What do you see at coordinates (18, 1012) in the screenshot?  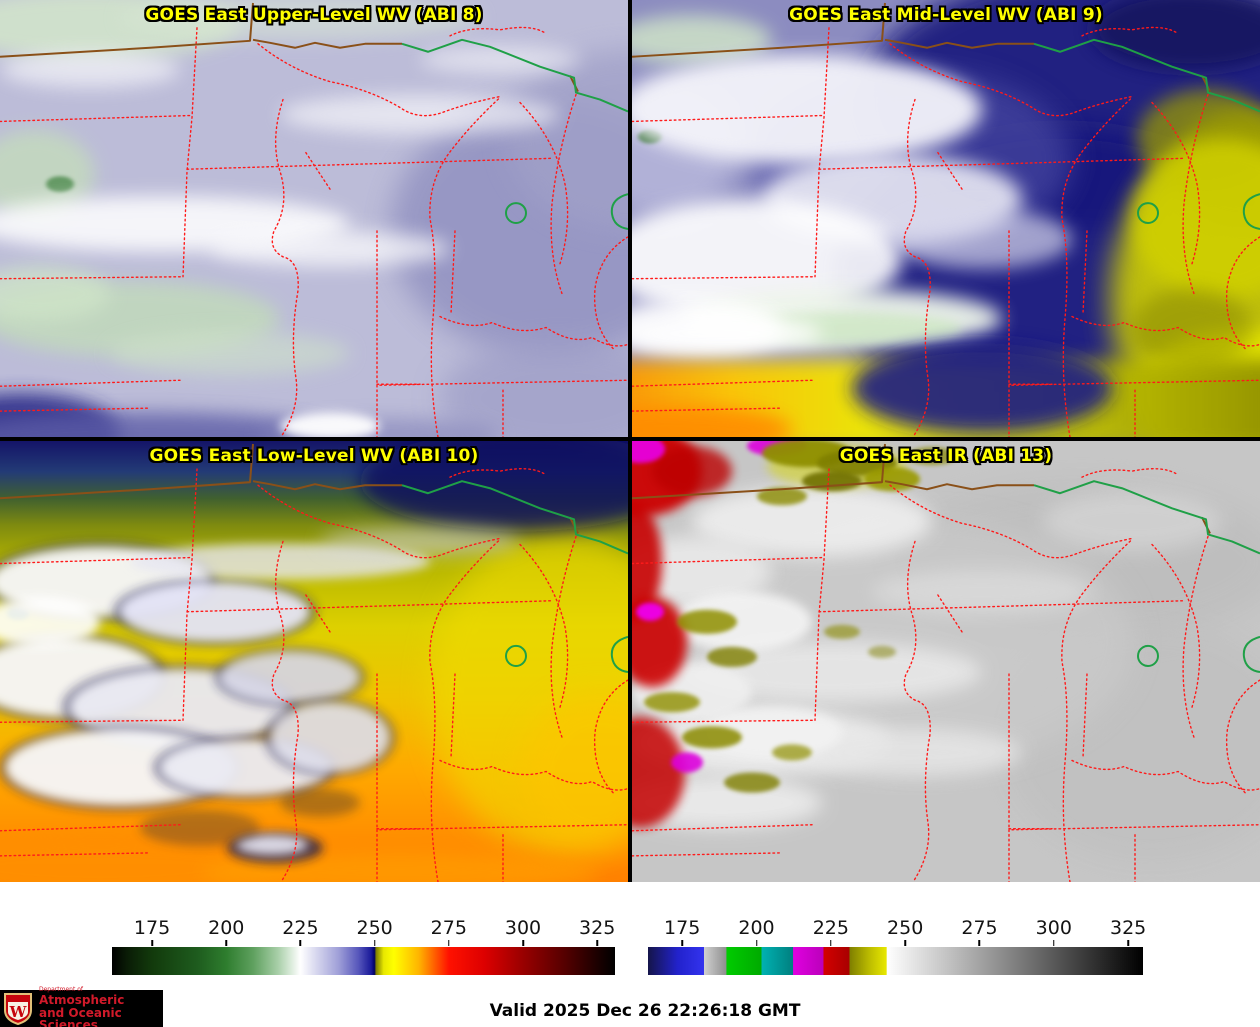 I see `svg-text: W` at bounding box center [18, 1012].